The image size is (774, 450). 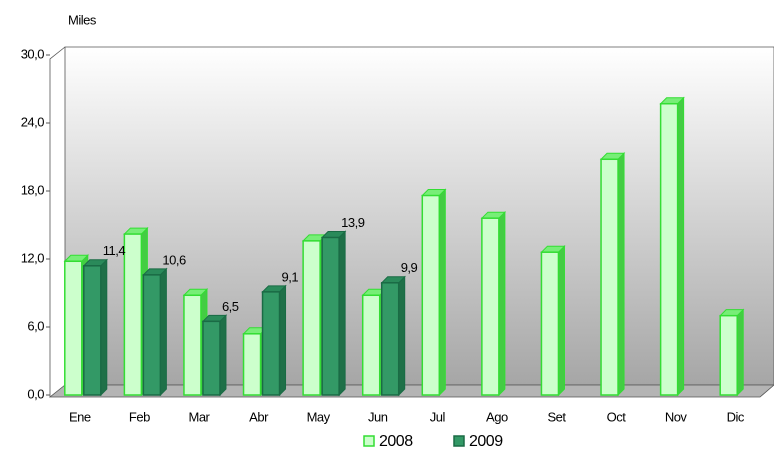 I want to click on legend-label: 2008, so click(x=396, y=441).